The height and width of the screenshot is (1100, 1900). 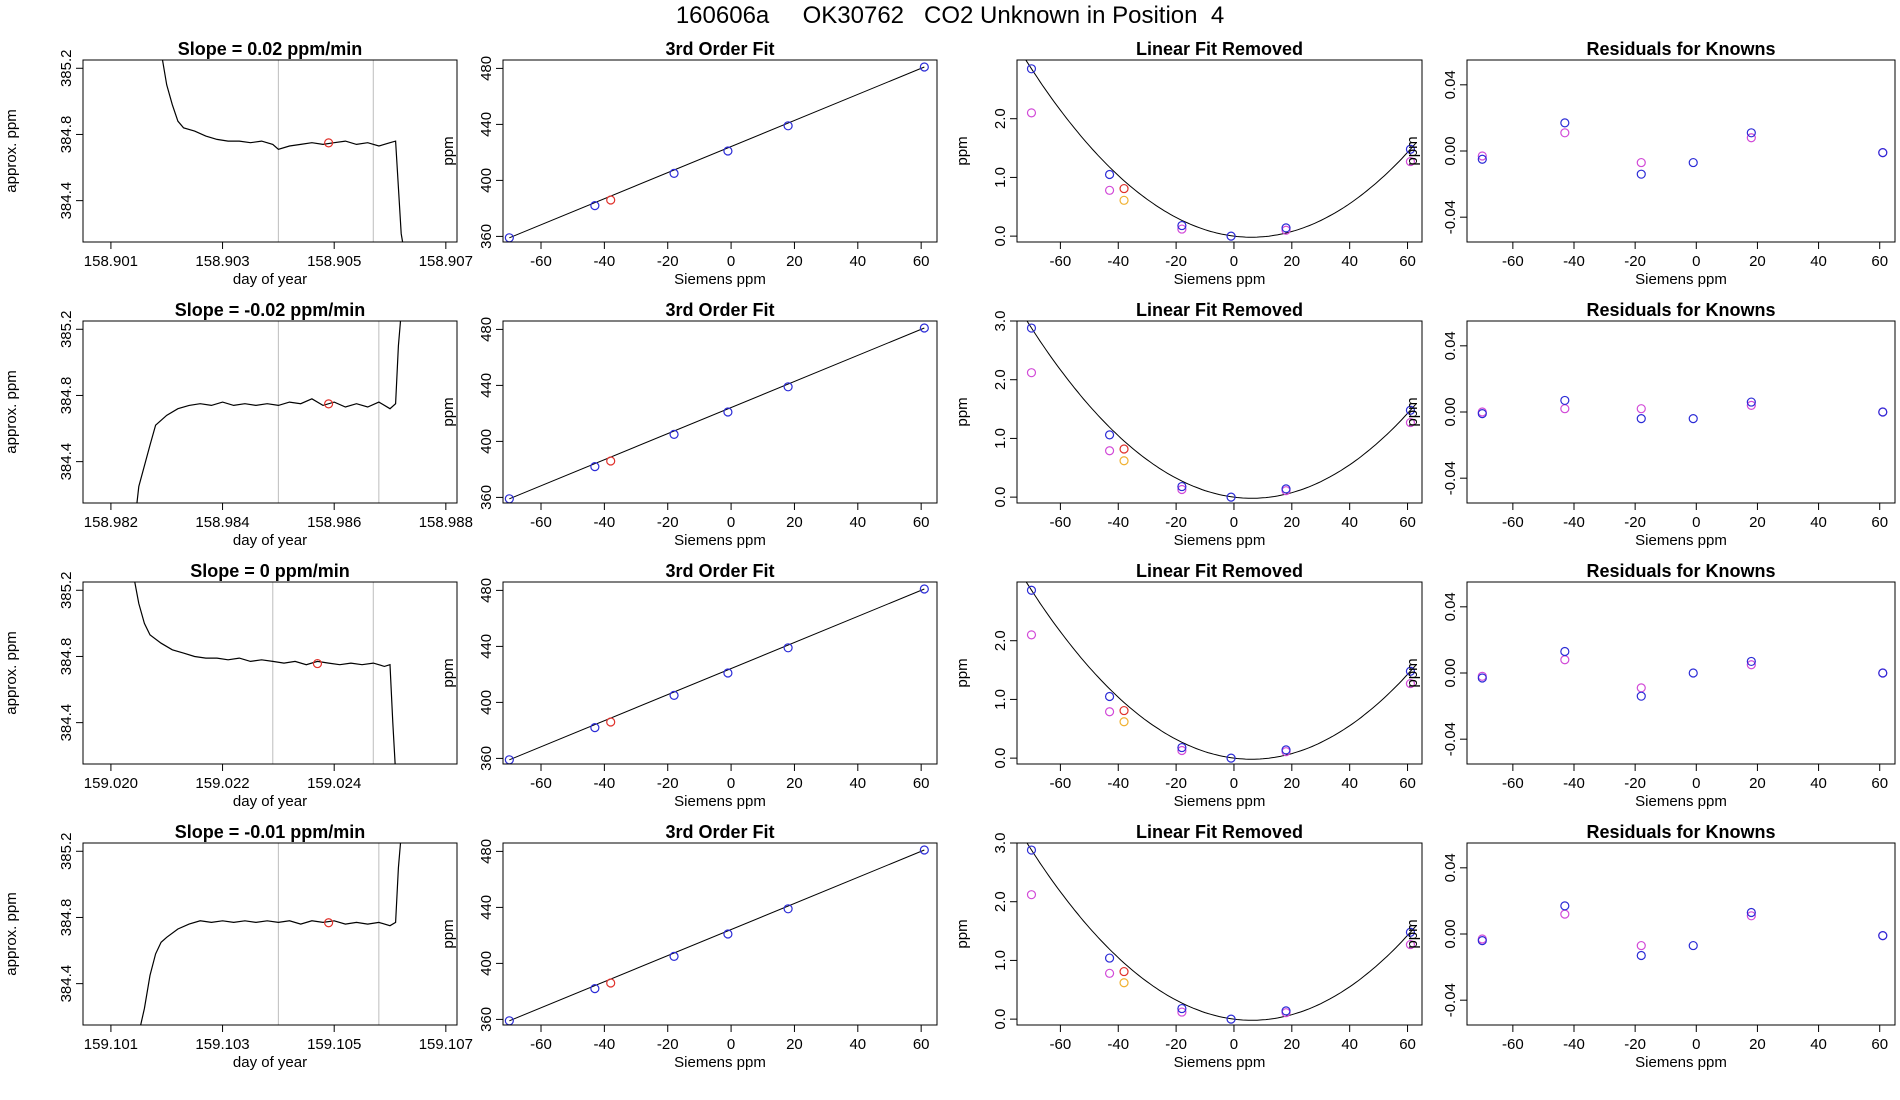 I want to click on panel-title: Slope = -0.02 ppm/min, so click(x=270, y=310).